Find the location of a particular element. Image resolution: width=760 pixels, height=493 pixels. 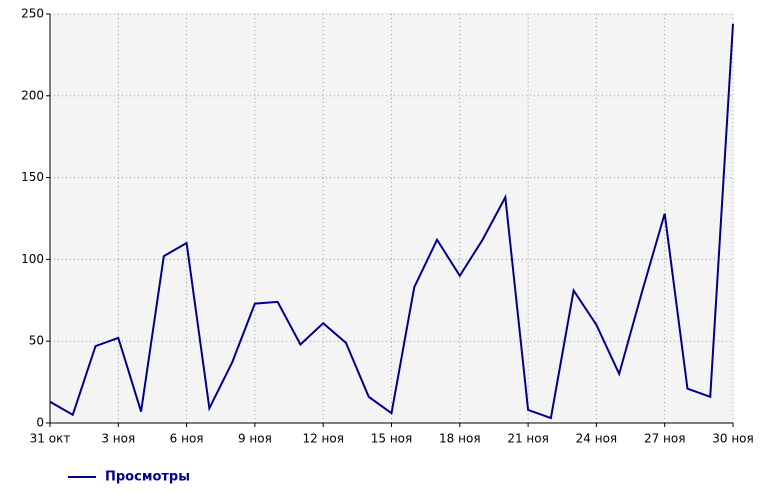

y-tick-label: 0 is located at coordinates (40, 423).